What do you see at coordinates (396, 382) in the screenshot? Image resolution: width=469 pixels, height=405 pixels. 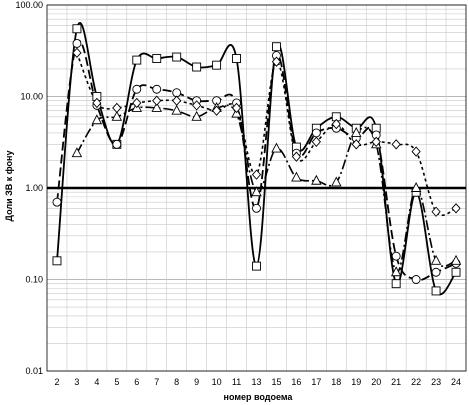 I see `x-tick-label: 21` at bounding box center [396, 382].